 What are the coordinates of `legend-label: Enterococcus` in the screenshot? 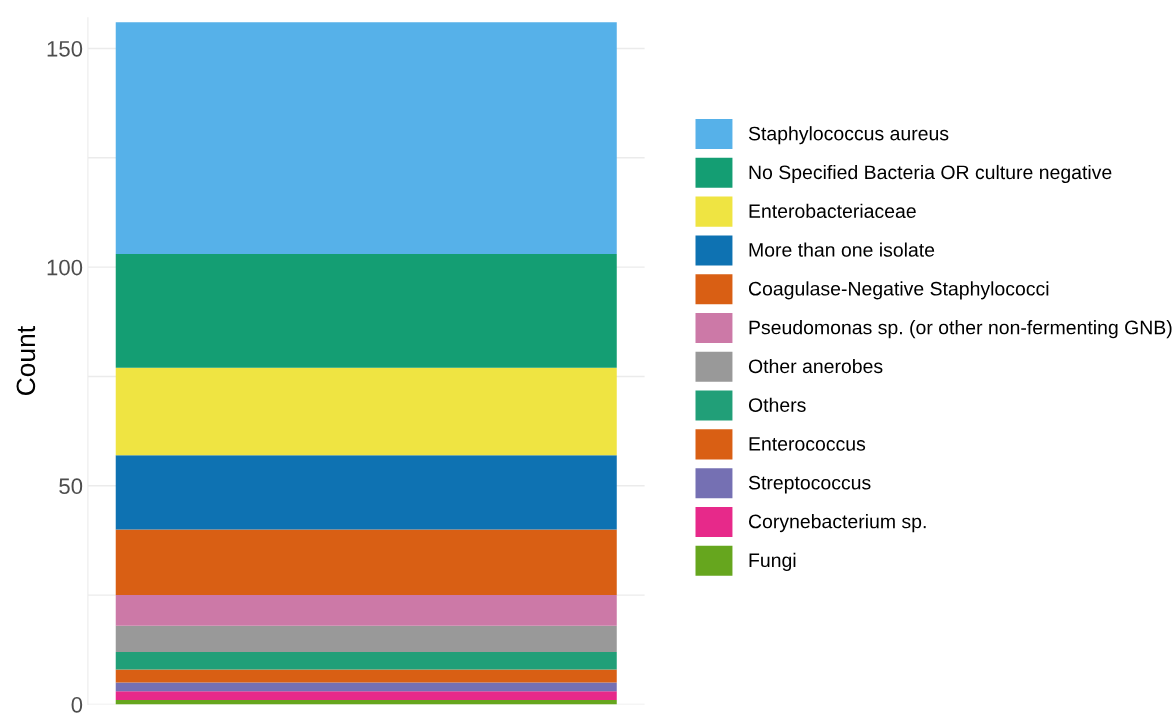 It's located at (807, 444).